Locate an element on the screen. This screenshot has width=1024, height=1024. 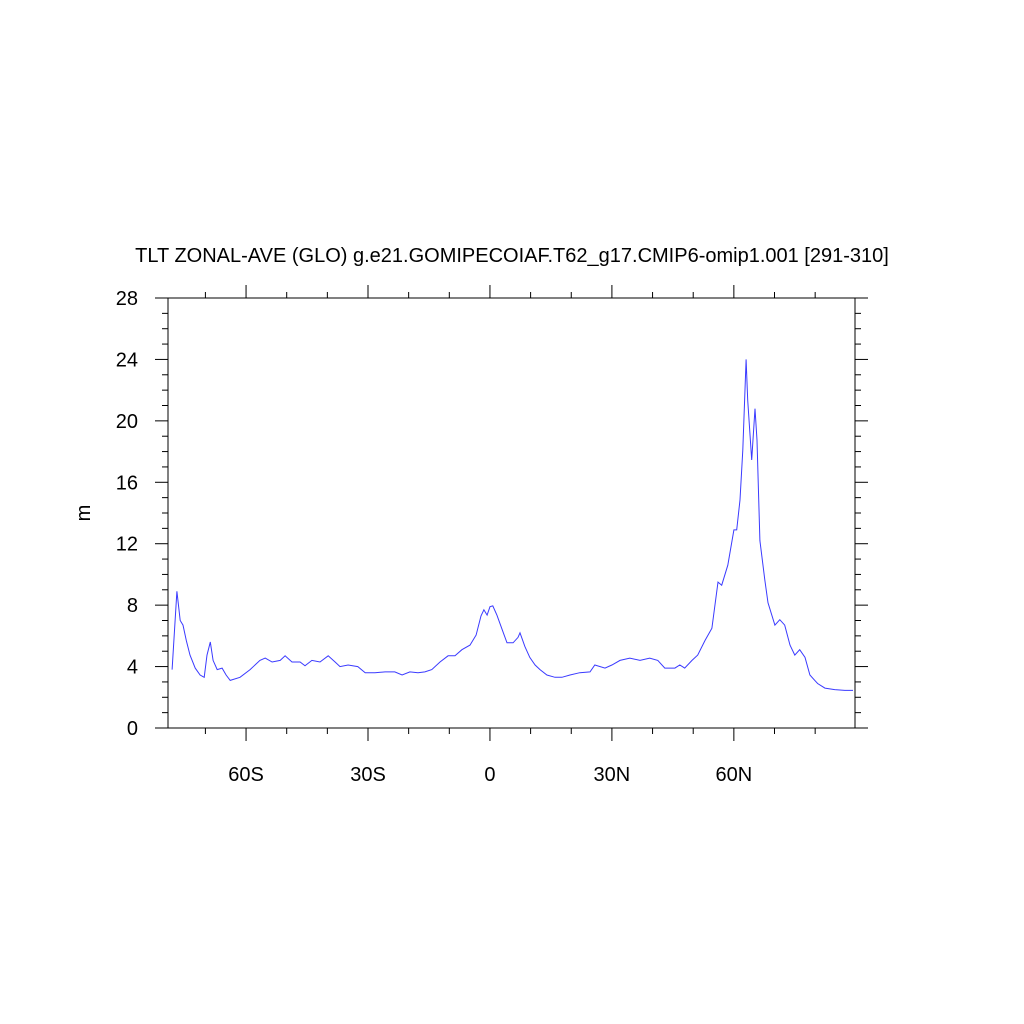
y-tick-label: 0 is located at coordinates (132, 729).